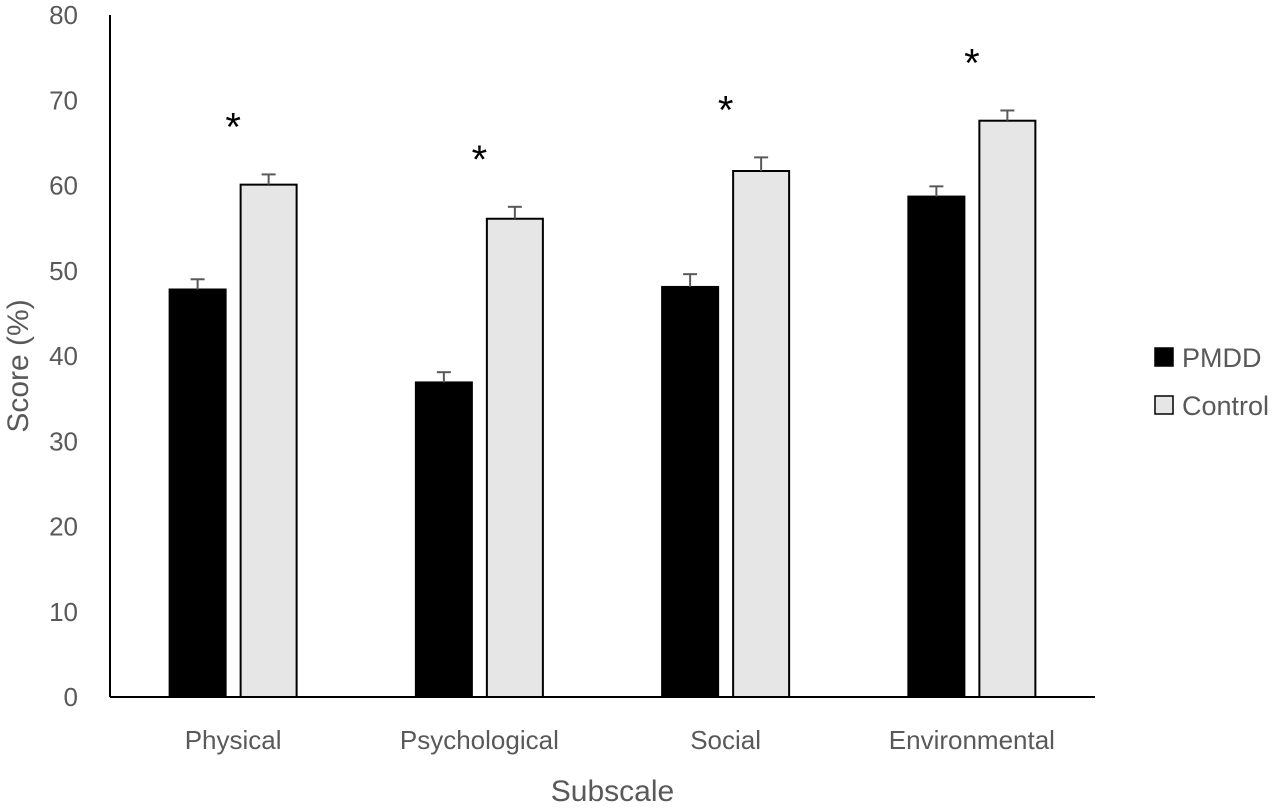 The width and height of the screenshot is (1280, 810). What do you see at coordinates (63, 100) in the screenshot?
I see `y-tick-label: 70` at bounding box center [63, 100].